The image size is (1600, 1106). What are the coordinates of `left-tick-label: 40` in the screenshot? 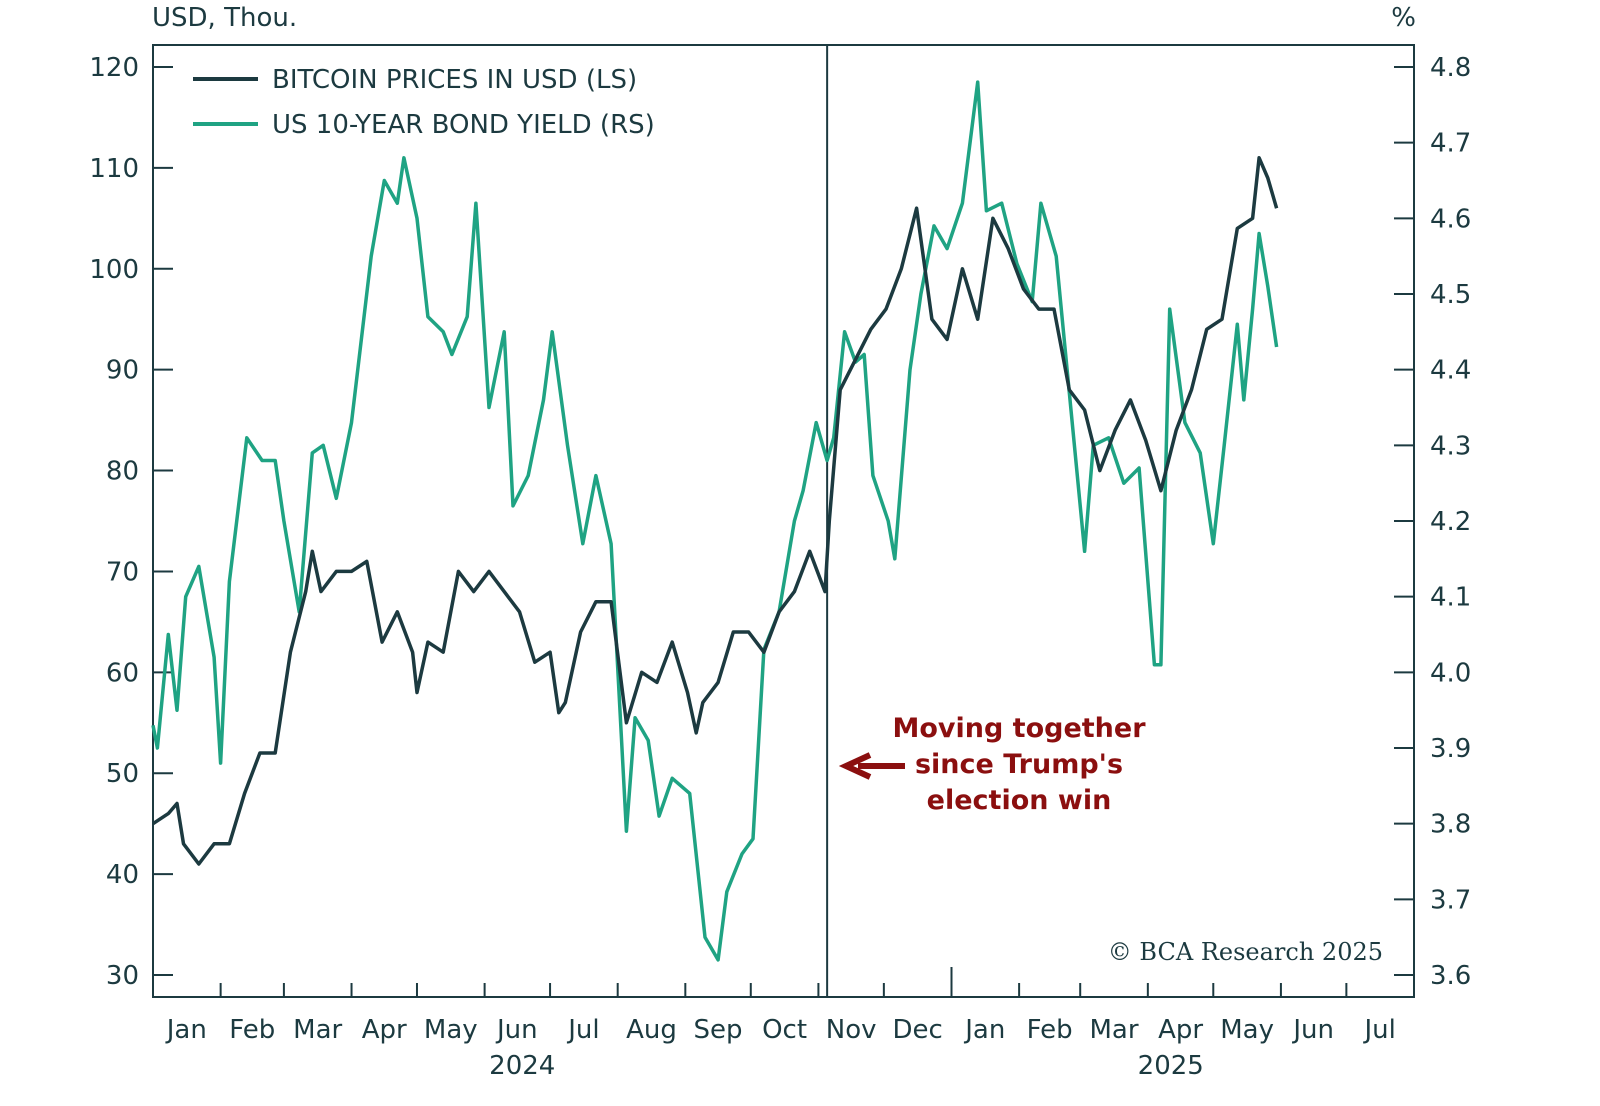 It's located at (122, 875).